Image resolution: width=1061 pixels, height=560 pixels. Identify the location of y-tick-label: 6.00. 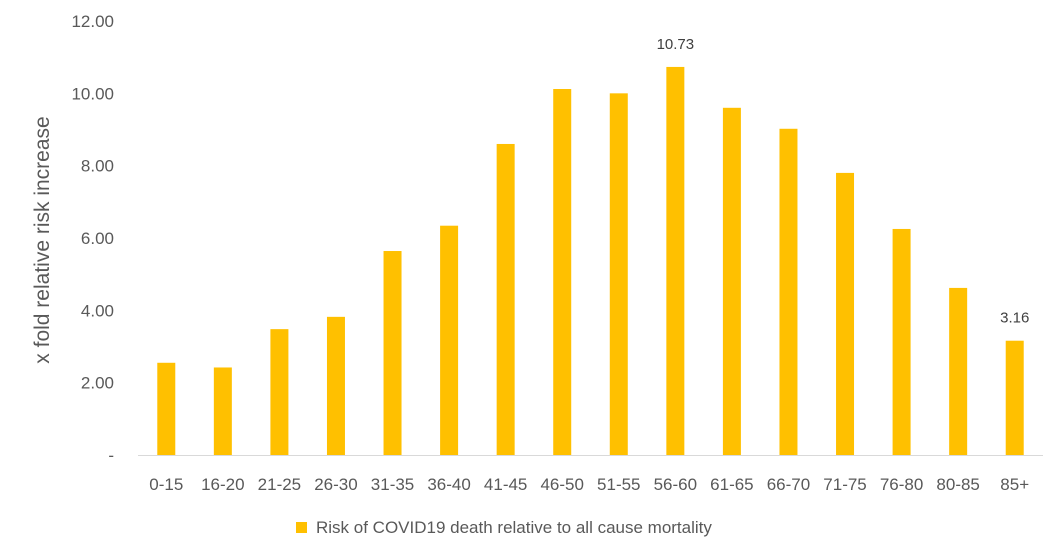
(97, 238).